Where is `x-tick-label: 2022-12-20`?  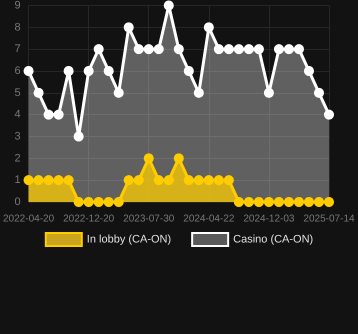 x-tick-label: 2022-12-20 is located at coordinates (89, 219).